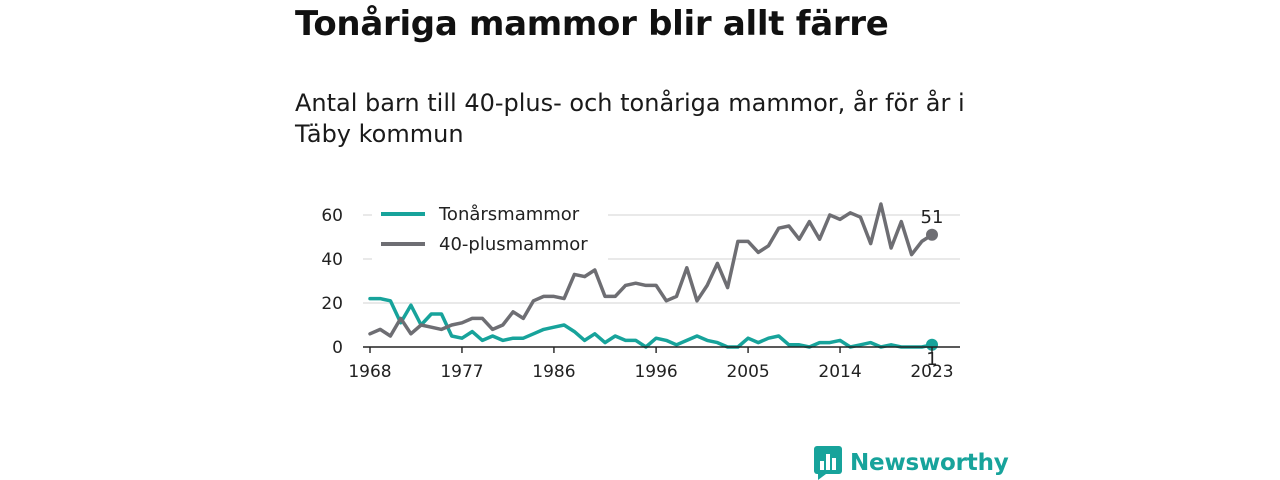 This screenshot has height=480, width=1280. I want to click on x-tick-label: 1968, so click(369, 372).